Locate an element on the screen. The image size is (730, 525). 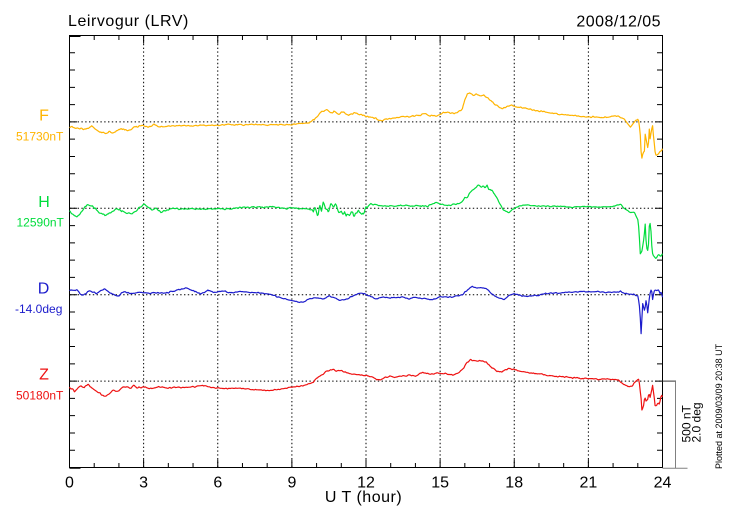
svg-text: 0 is located at coordinates (69, 483).